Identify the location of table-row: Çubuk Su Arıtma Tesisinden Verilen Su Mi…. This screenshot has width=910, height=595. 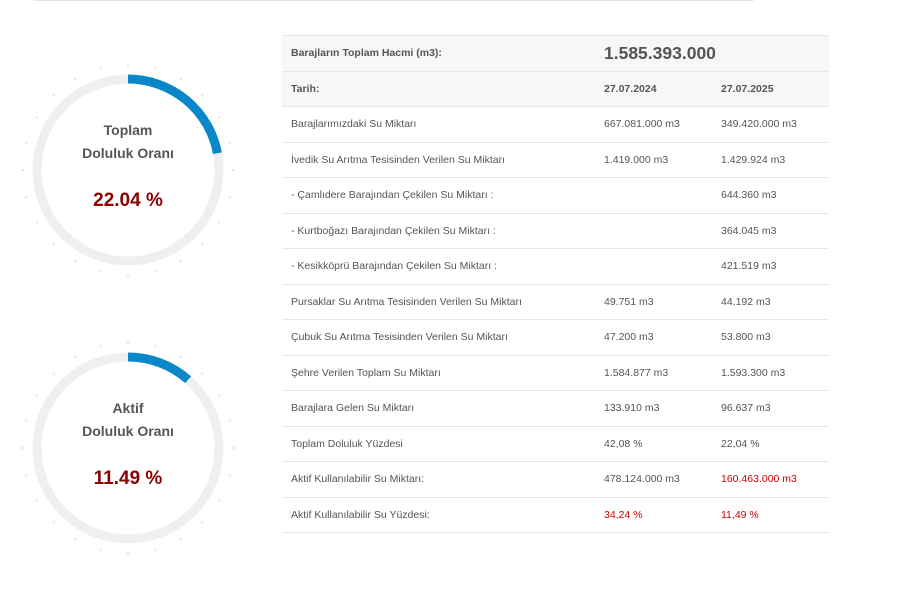
(556, 337).